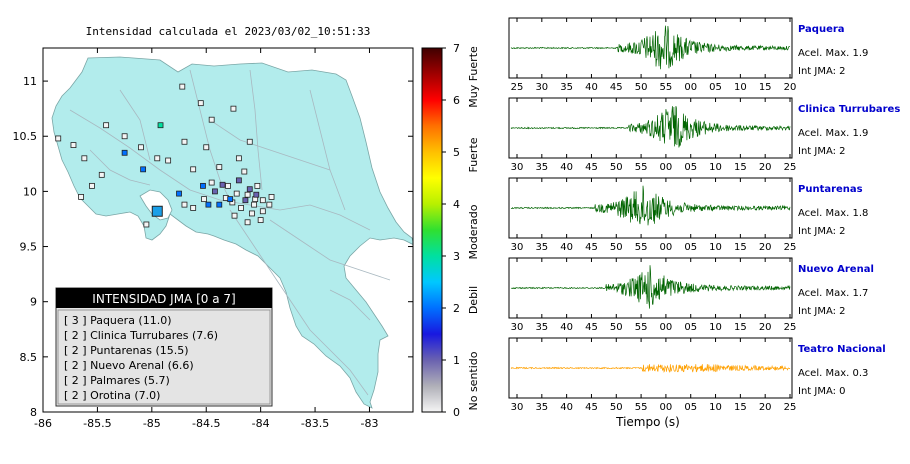 Image resolution: width=910 pixels, height=464 pixels. What do you see at coordinates (165, 155) in the screenshot?
I see `station-markers` at bounding box center [165, 155].